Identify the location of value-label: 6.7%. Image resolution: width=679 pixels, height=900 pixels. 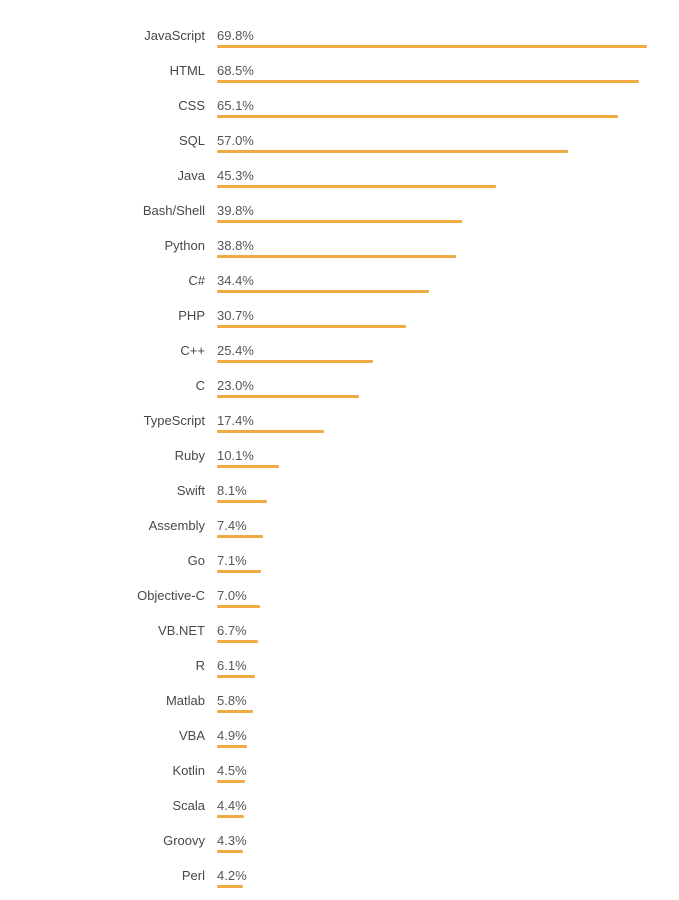
(232, 630).